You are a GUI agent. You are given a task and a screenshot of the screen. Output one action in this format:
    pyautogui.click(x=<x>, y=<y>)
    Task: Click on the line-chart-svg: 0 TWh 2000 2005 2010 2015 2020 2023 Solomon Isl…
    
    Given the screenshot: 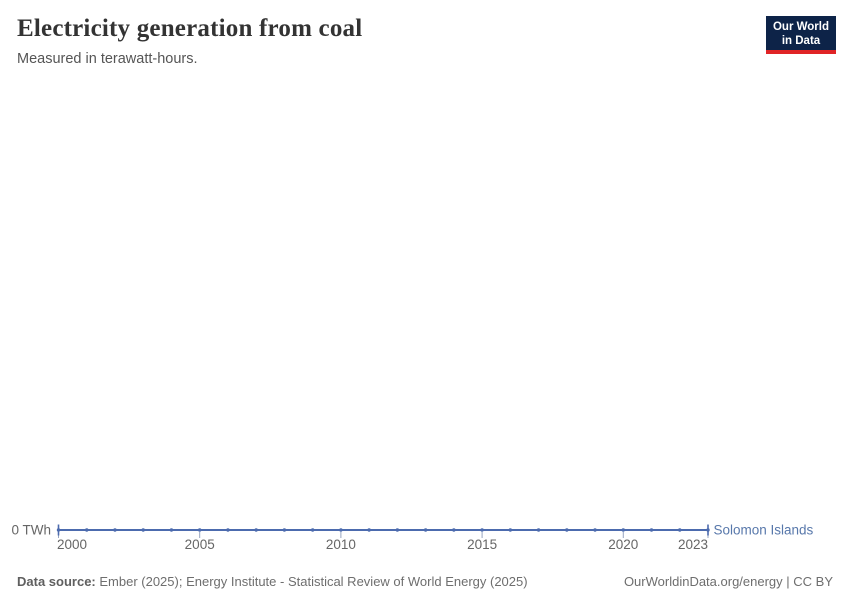 What is the action you would take?
    pyautogui.click(x=425, y=536)
    